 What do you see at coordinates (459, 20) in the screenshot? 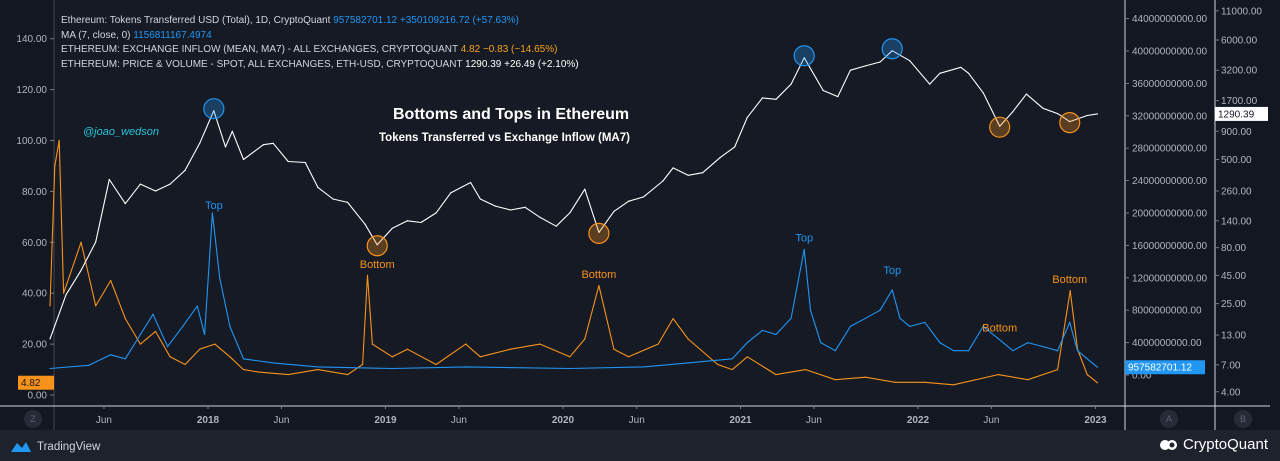
I see `legend-change: +350109216.72 (+57.63%)` at bounding box center [459, 20].